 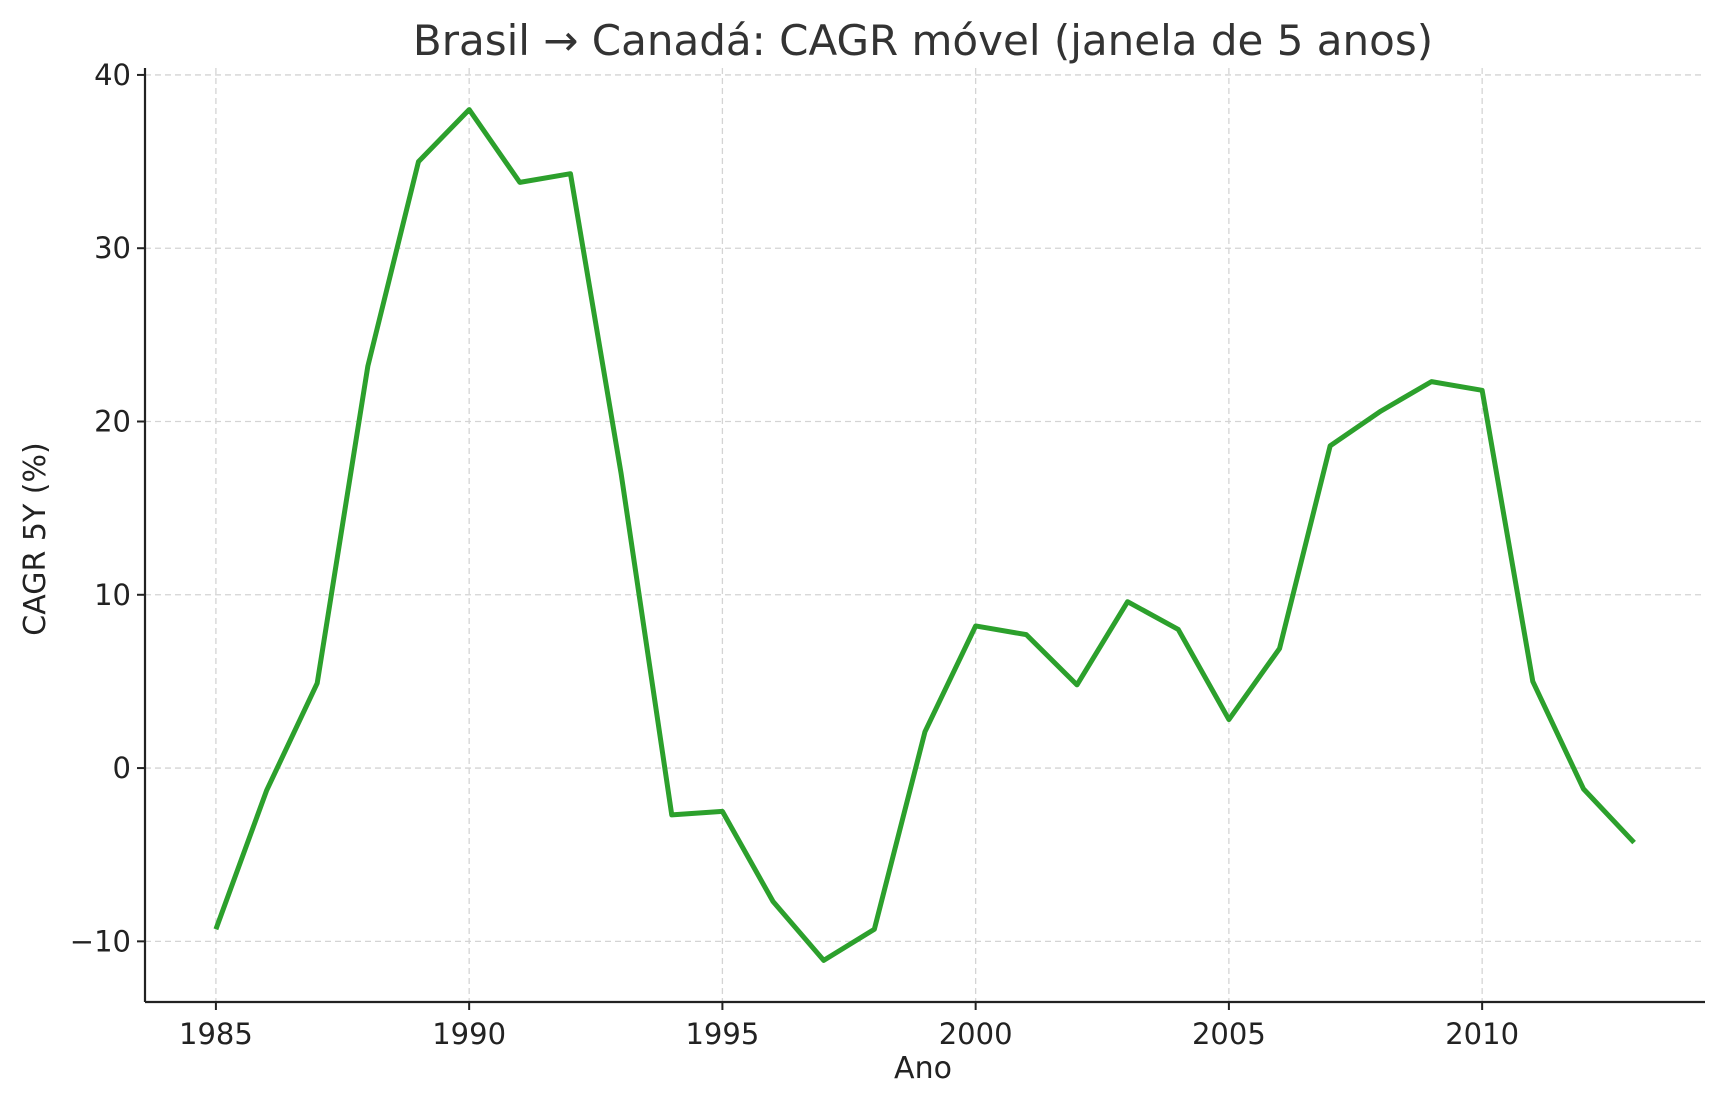 I want to click on y-tick-label: 40, so click(x=112, y=75).